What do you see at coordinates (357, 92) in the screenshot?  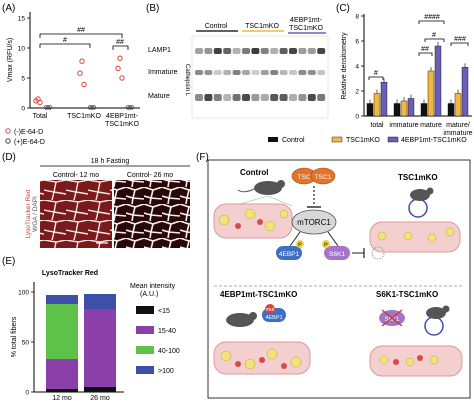 I see `panel-c-ytick: 2` at bounding box center [357, 92].